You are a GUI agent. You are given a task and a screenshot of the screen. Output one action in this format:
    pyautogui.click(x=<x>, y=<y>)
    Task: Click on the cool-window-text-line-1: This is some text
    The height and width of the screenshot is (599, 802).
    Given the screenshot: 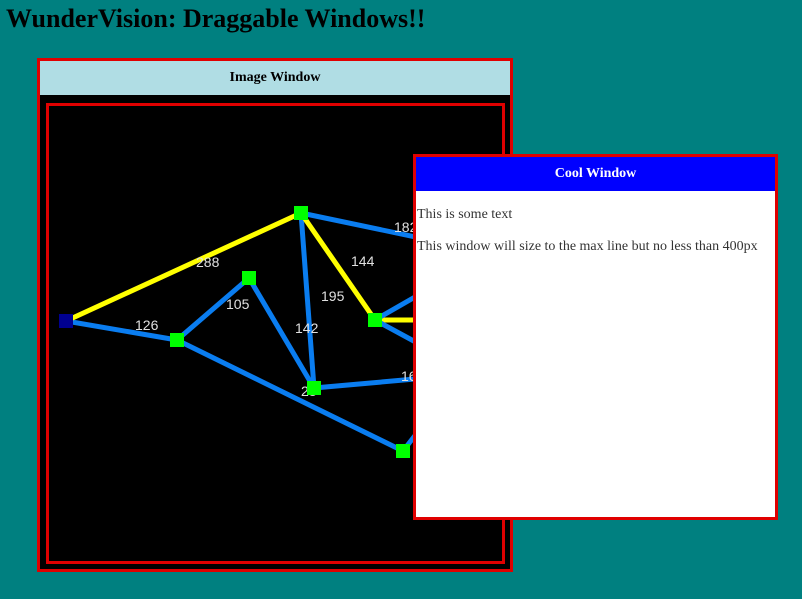 What is the action you would take?
    pyautogui.click(x=465, y=214)
    